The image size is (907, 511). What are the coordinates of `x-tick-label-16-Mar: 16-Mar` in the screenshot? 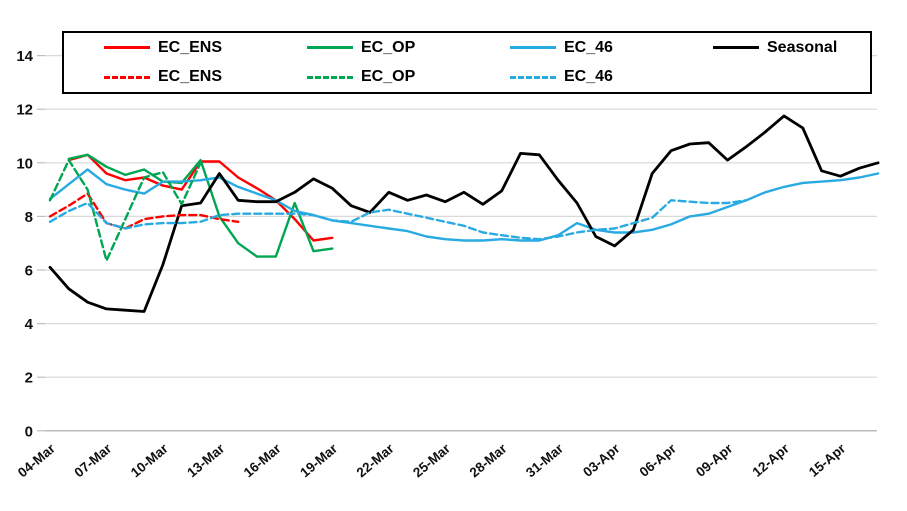 It's located at (263, 460).